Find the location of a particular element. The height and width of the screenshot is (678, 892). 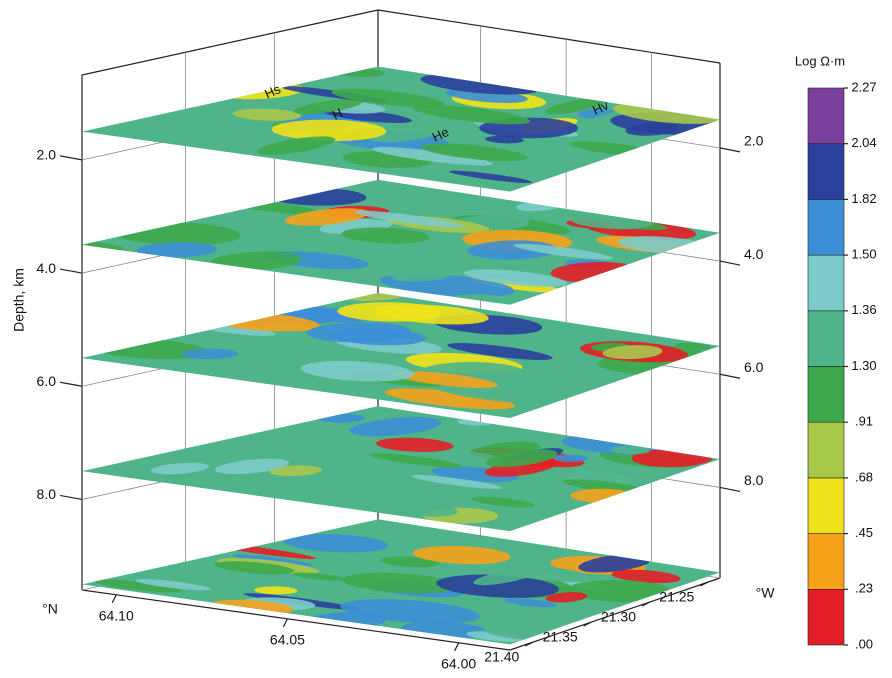

y-axis-label: Depth, km is located at coordinates (19, 300).